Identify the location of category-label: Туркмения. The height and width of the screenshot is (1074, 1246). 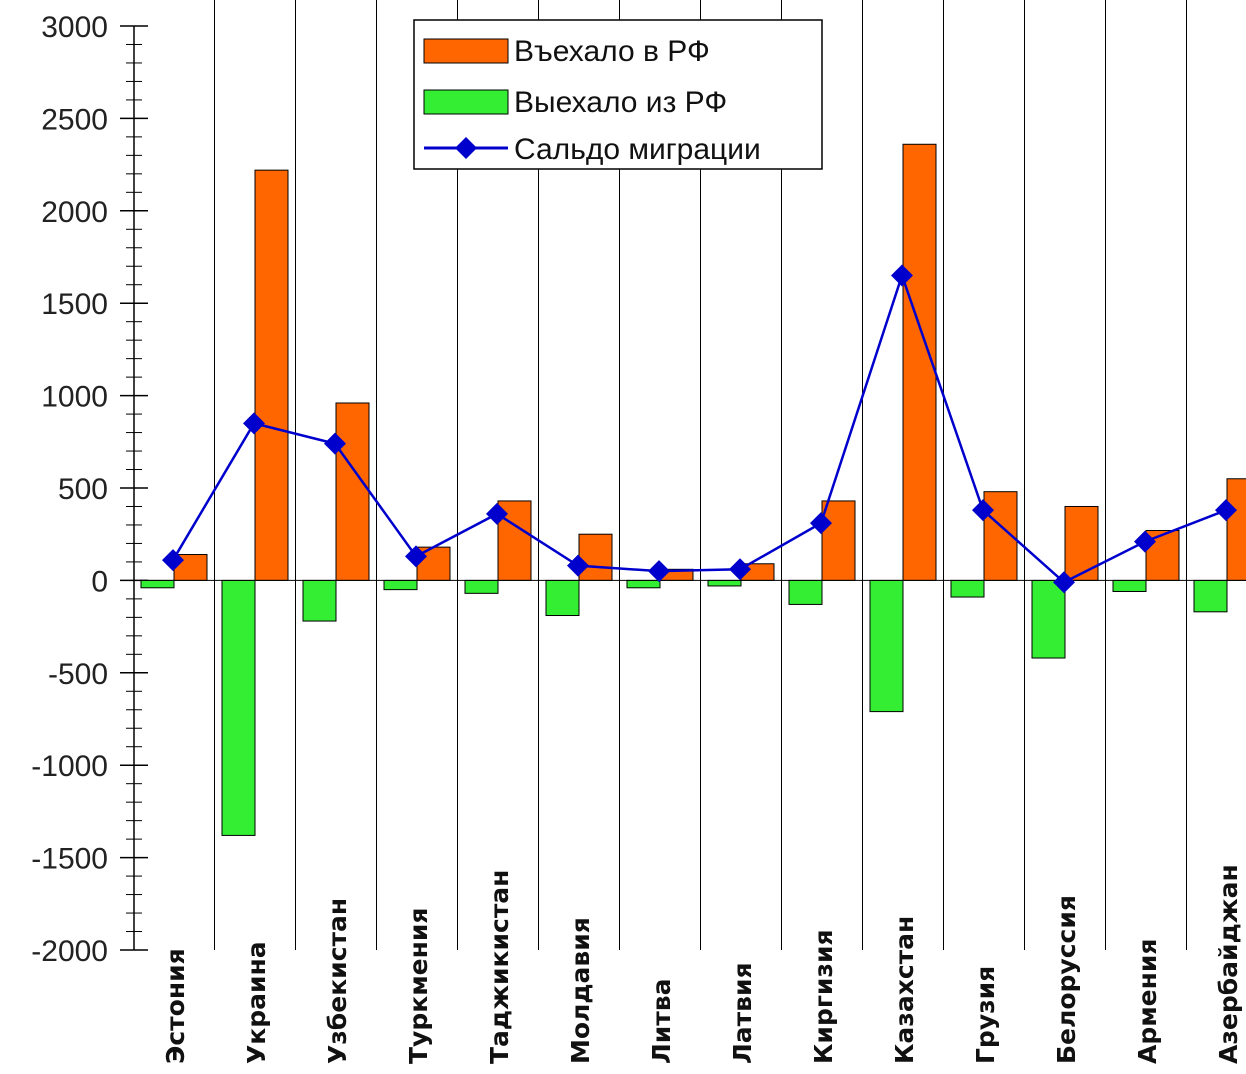
(418, 986).